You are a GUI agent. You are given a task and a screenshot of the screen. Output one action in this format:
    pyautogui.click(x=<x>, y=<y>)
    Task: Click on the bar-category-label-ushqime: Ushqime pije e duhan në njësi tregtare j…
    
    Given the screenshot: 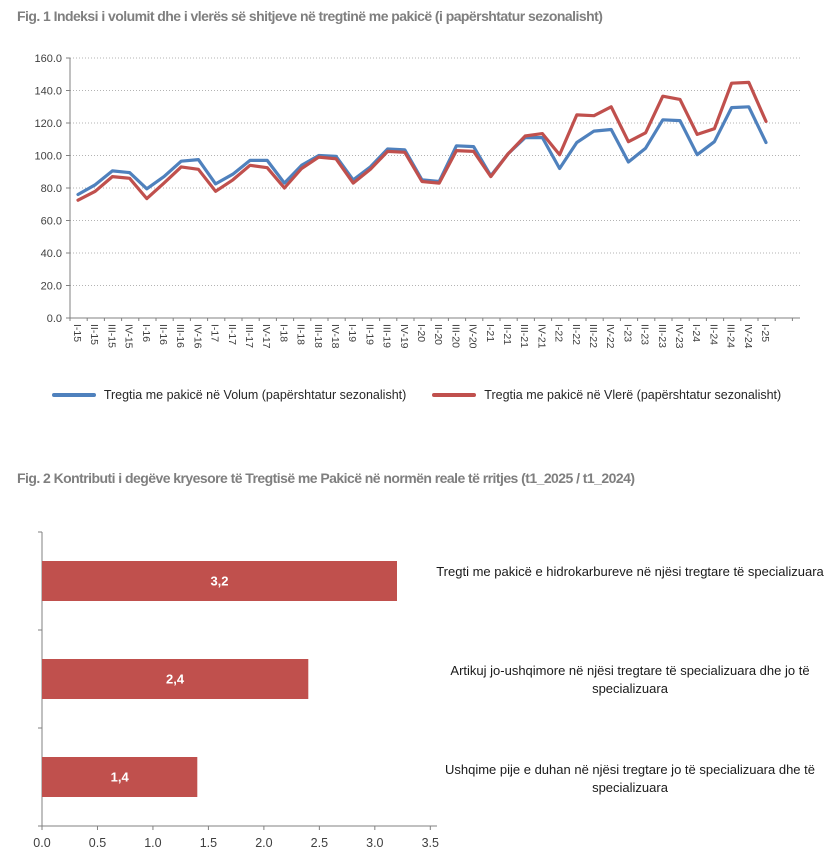 What is the action you would take?
    pyautogui.click(x=629, y=778)
    